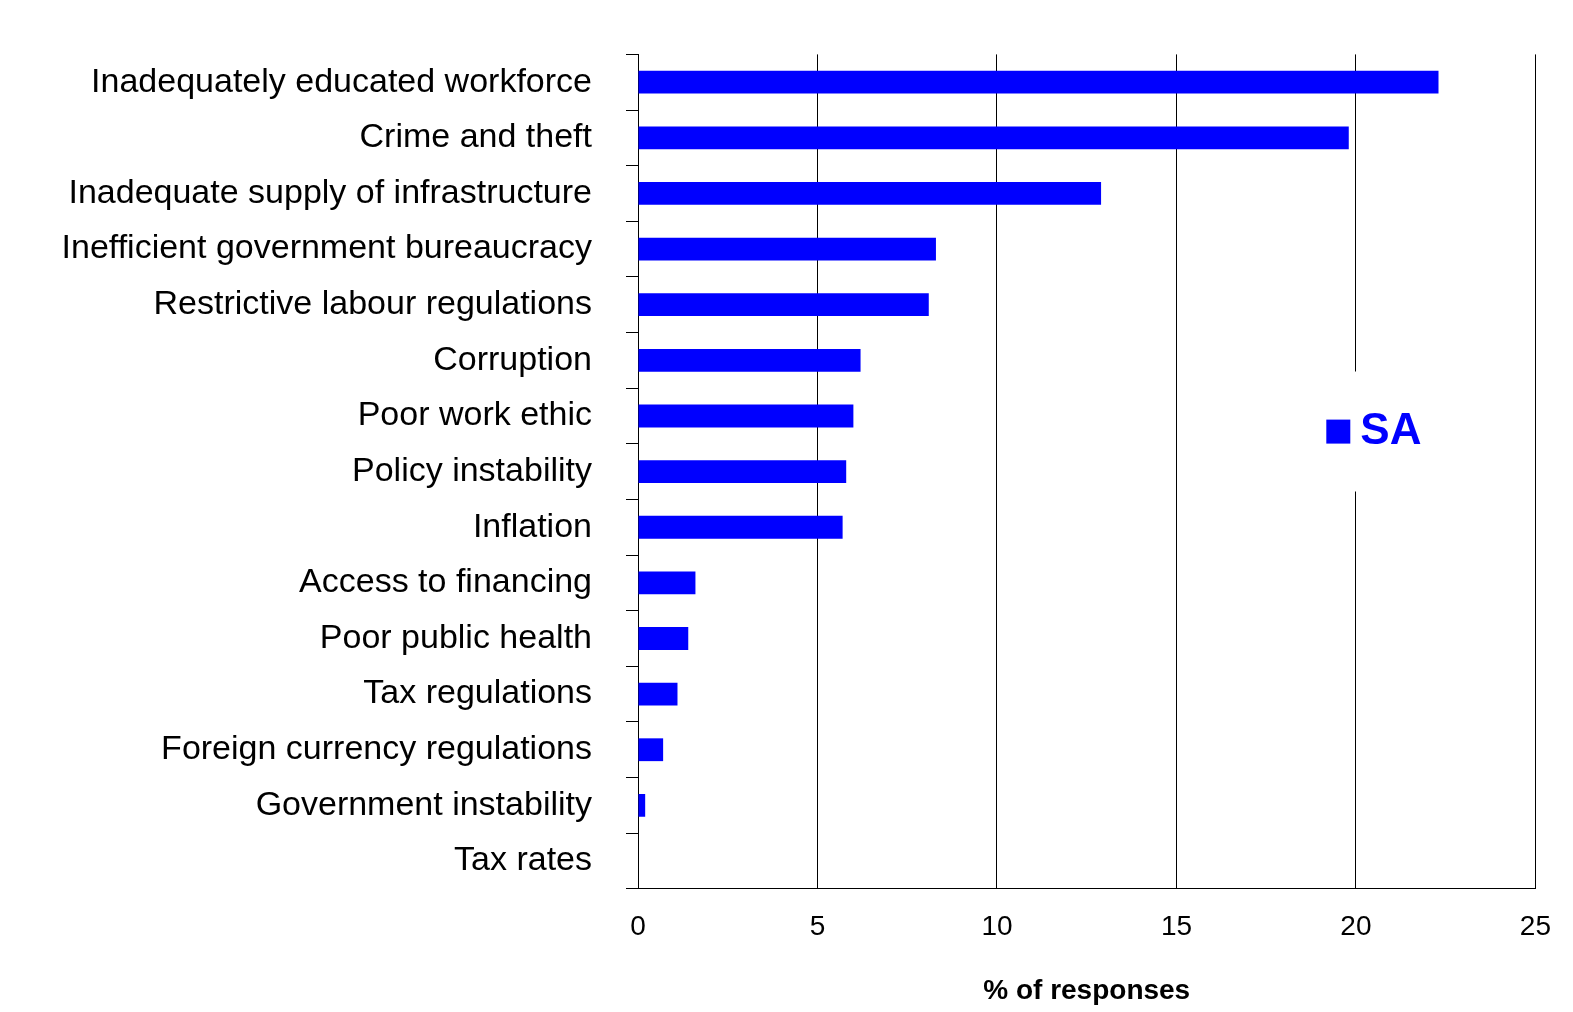 This screenshot has width=1573, height=1012. Describe the element at coordinates (326, 246) in the screenshot. I see `y-tick-label: Inefficient government bureaucracy` at that location.